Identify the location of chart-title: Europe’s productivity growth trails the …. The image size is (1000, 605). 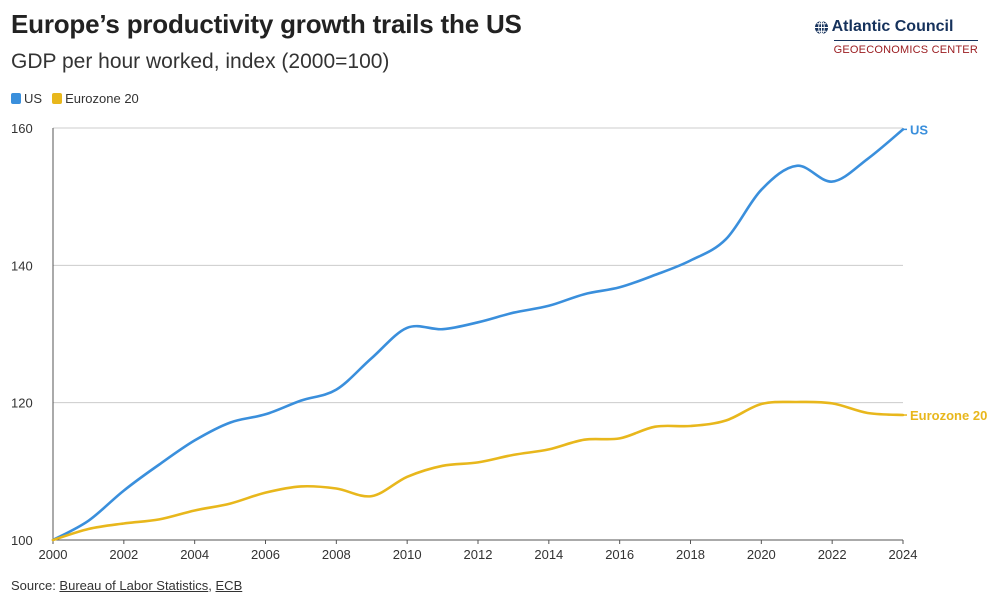
(266, 24).